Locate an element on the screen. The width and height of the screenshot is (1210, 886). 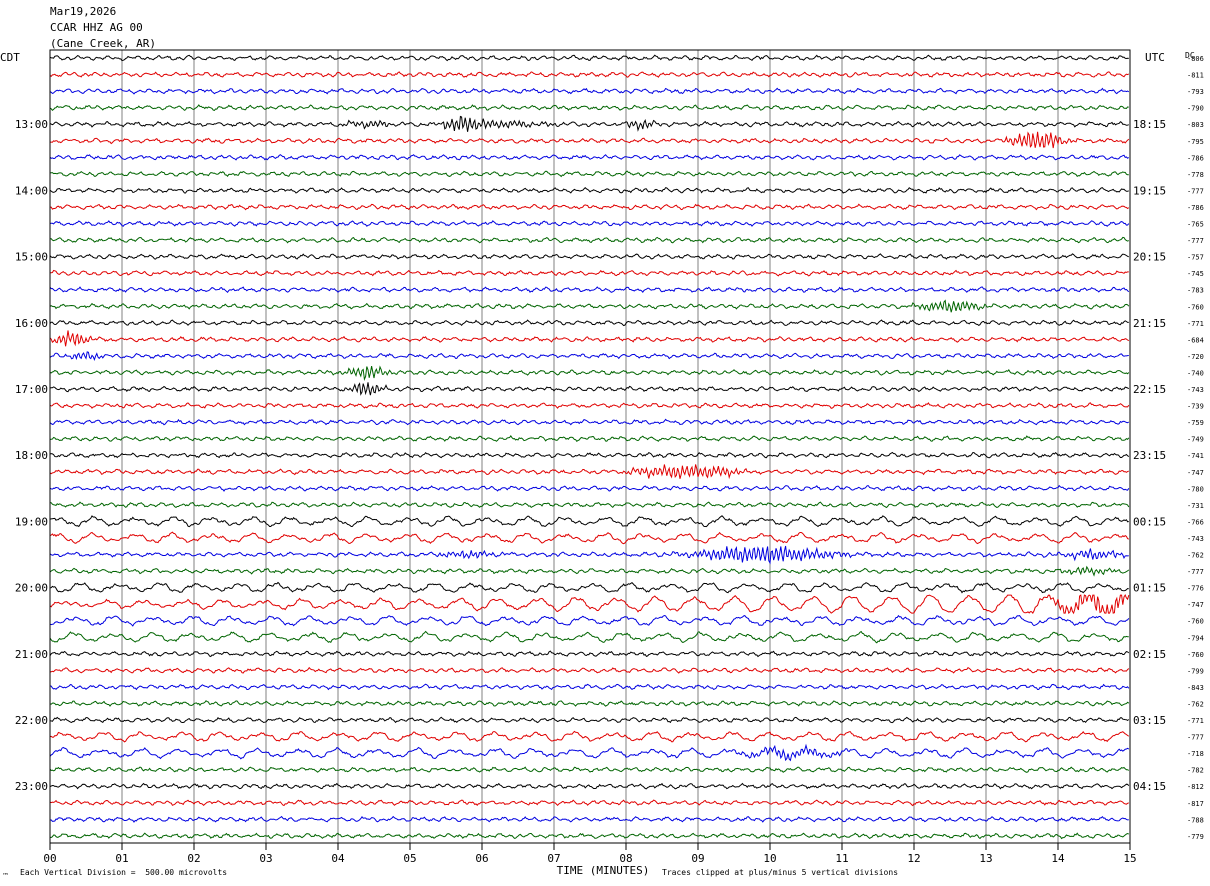
dc-offset-label: -718 is located at coordinates (1195, 754).